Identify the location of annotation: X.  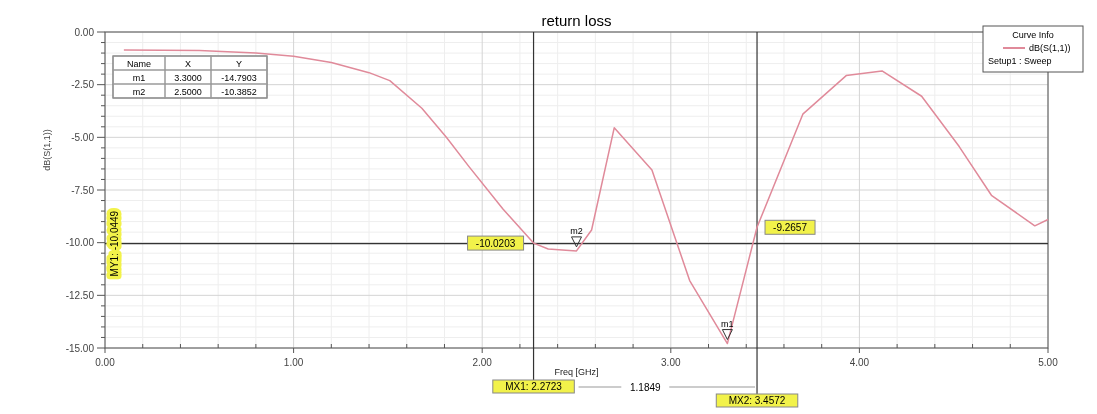
(188, 63).